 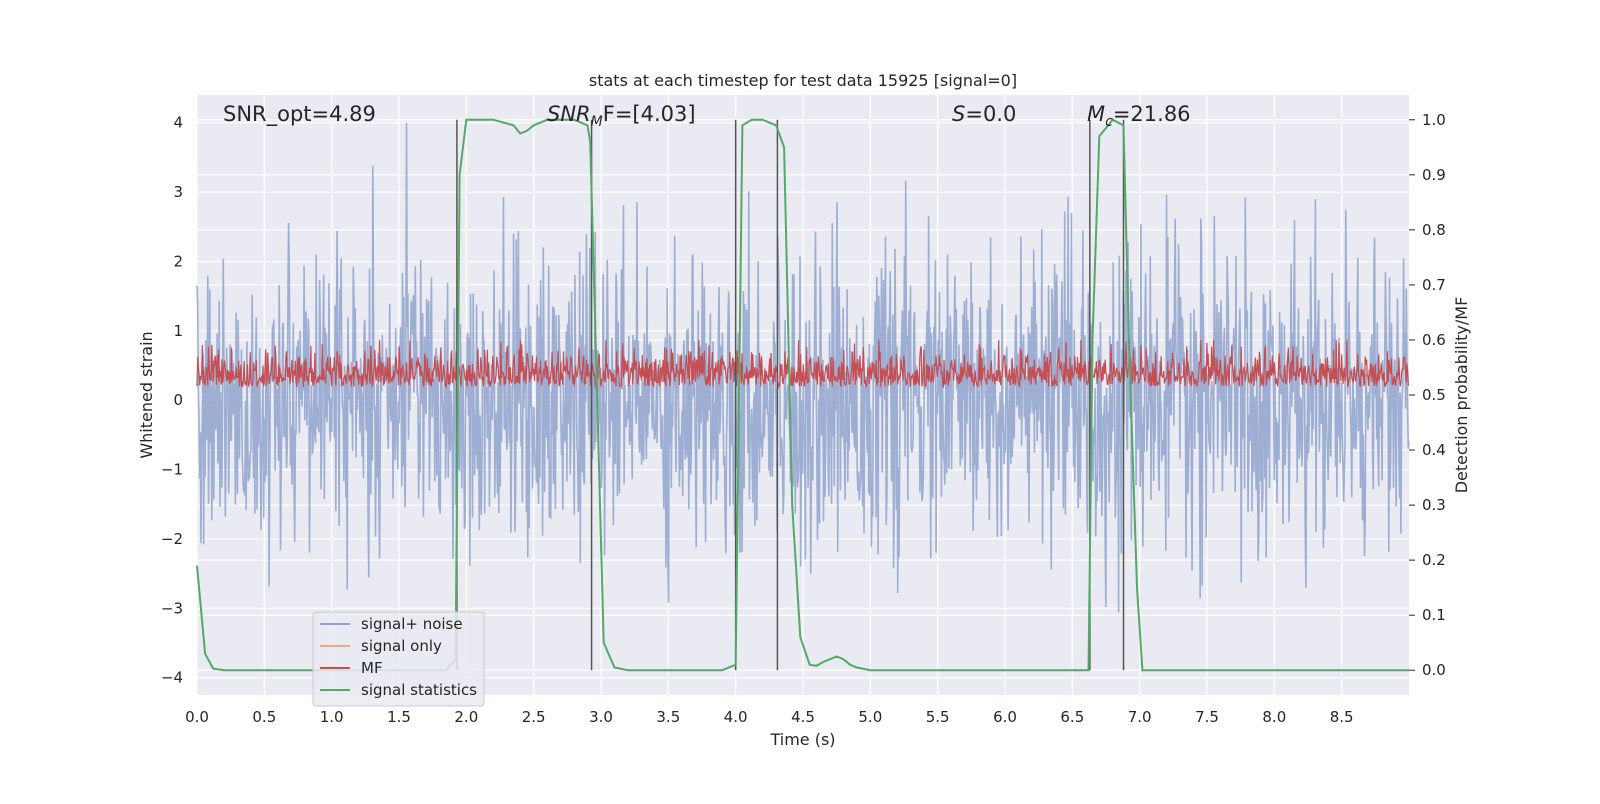 What do you see at coordinates (958, 114) in the screenshot?
I see `annotation-s-var: S` at bounding box center [958, 114].